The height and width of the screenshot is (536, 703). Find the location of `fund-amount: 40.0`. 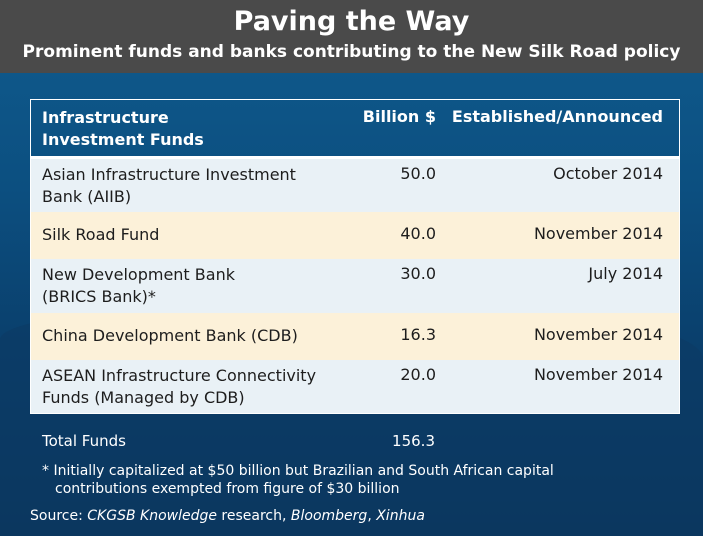

fund-amount: 40.0 is located at coordinates (418, 233).